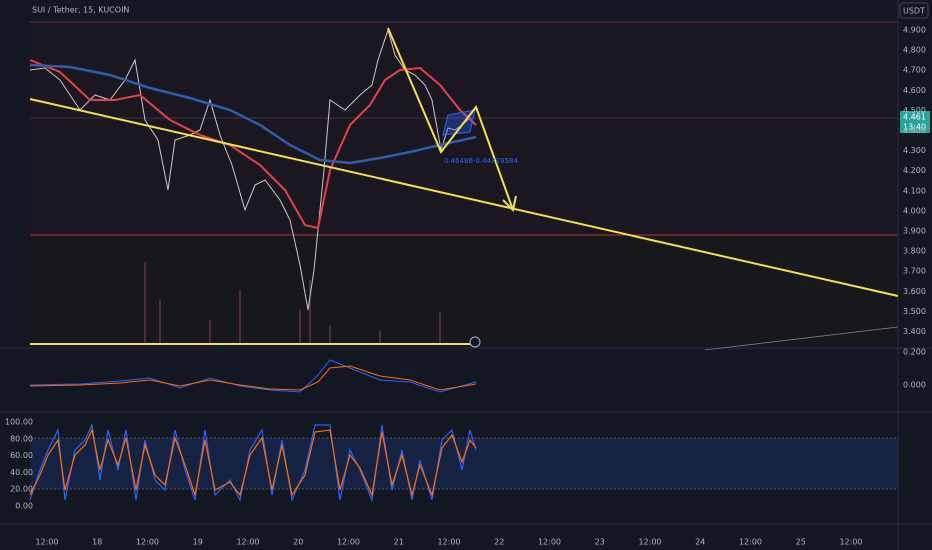  Describe the element at coordinates (21, 438) in the screenshot. I see `stoch-label: 80.00` at that location.